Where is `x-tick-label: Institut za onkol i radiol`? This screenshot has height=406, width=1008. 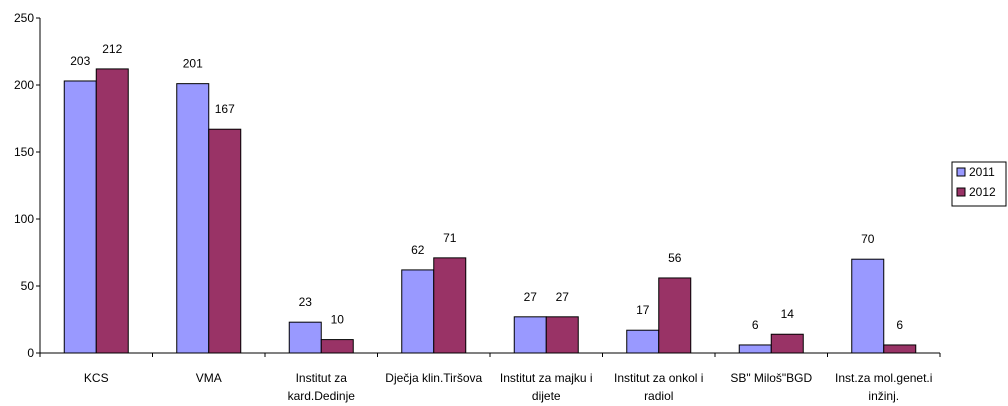 x-tick-label: Institut za onkol i radiol is located at coordinates (658, 387).